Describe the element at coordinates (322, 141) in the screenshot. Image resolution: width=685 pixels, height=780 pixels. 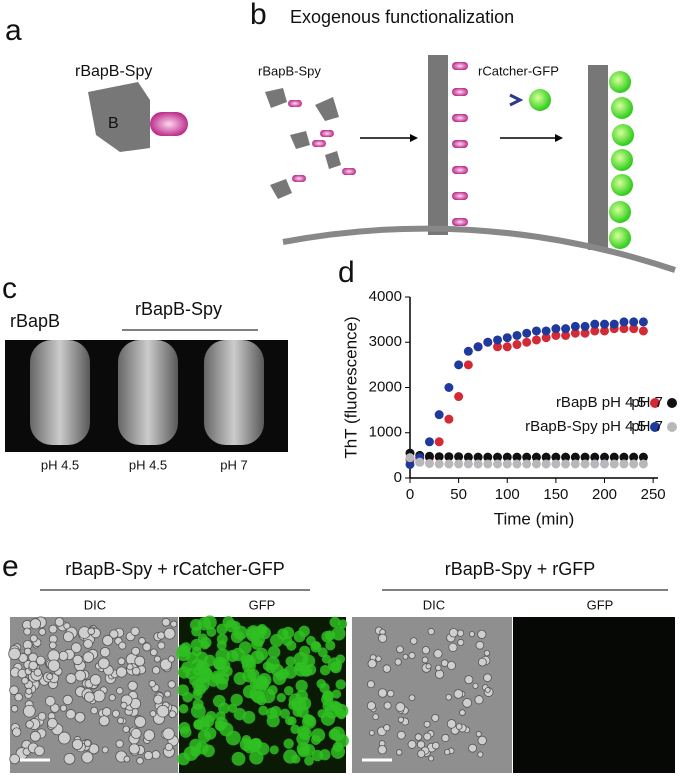
I see `free-tags` at that location.